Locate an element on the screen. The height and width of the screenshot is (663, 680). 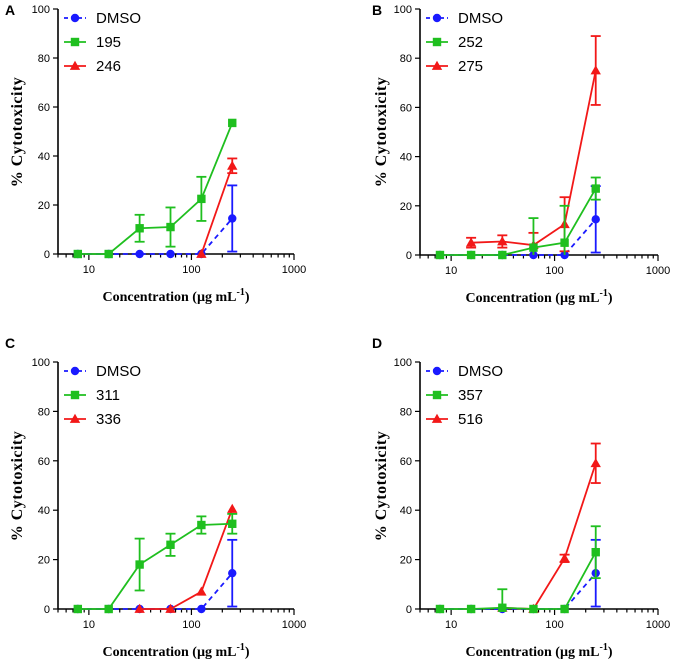
x-axis-title-main: Concentration (µg mL is located at coordinates (532, 652).